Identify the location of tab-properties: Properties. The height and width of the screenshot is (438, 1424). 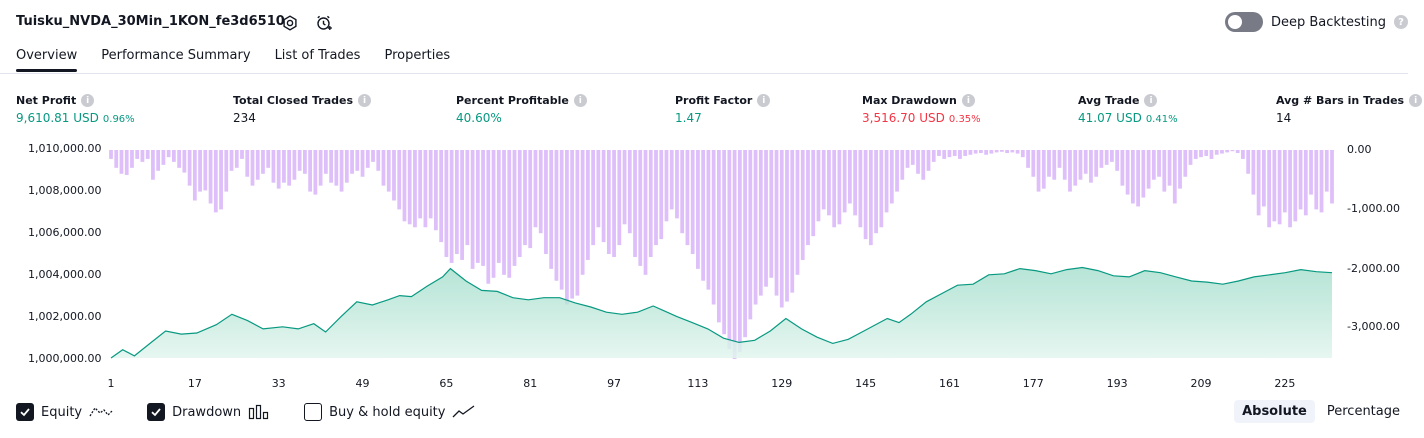
(417, 55).